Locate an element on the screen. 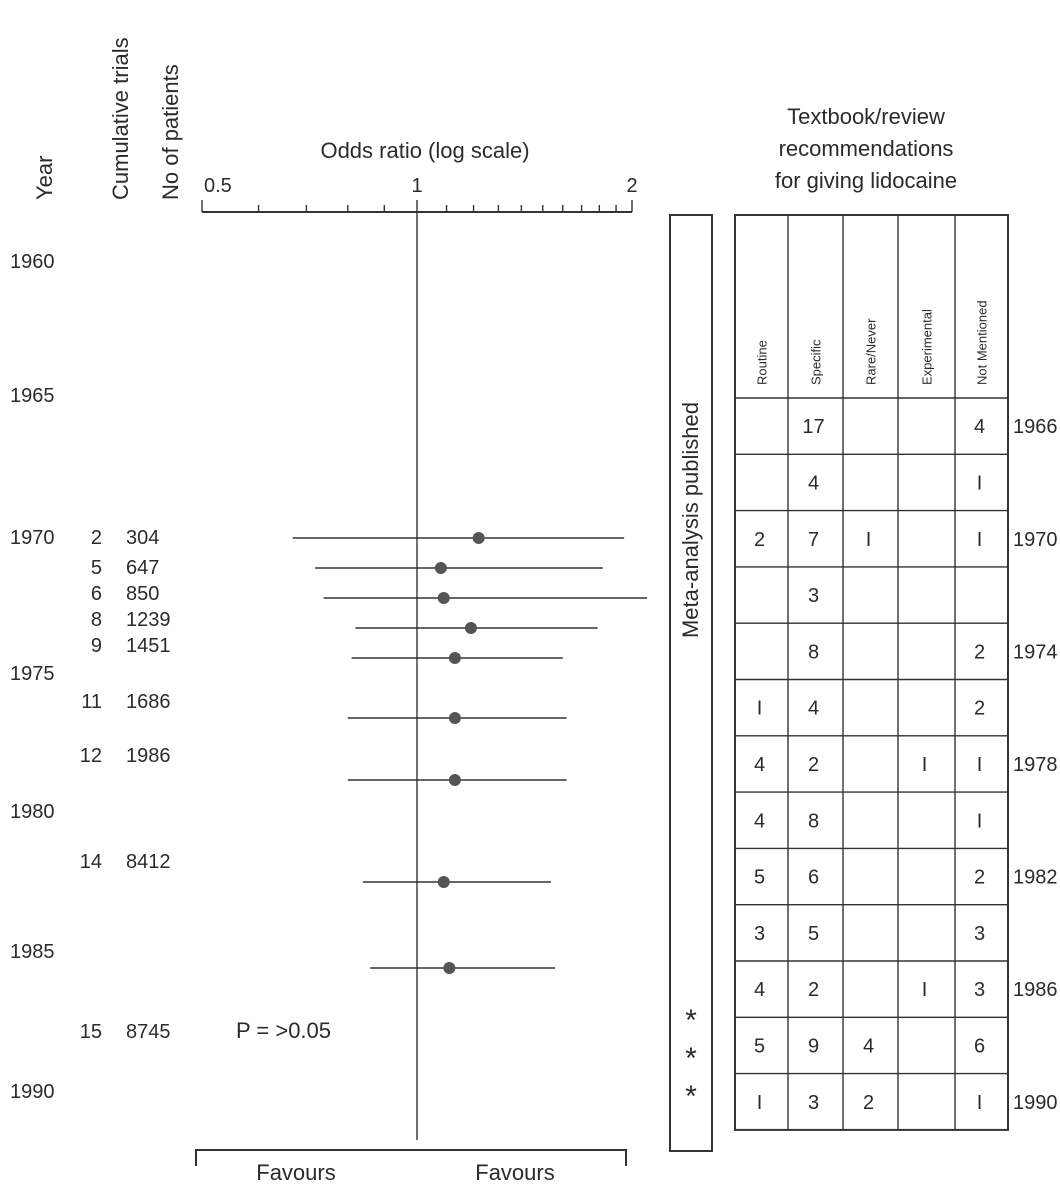  table-row-year: 1986 is located at coordinates (1035, 990).